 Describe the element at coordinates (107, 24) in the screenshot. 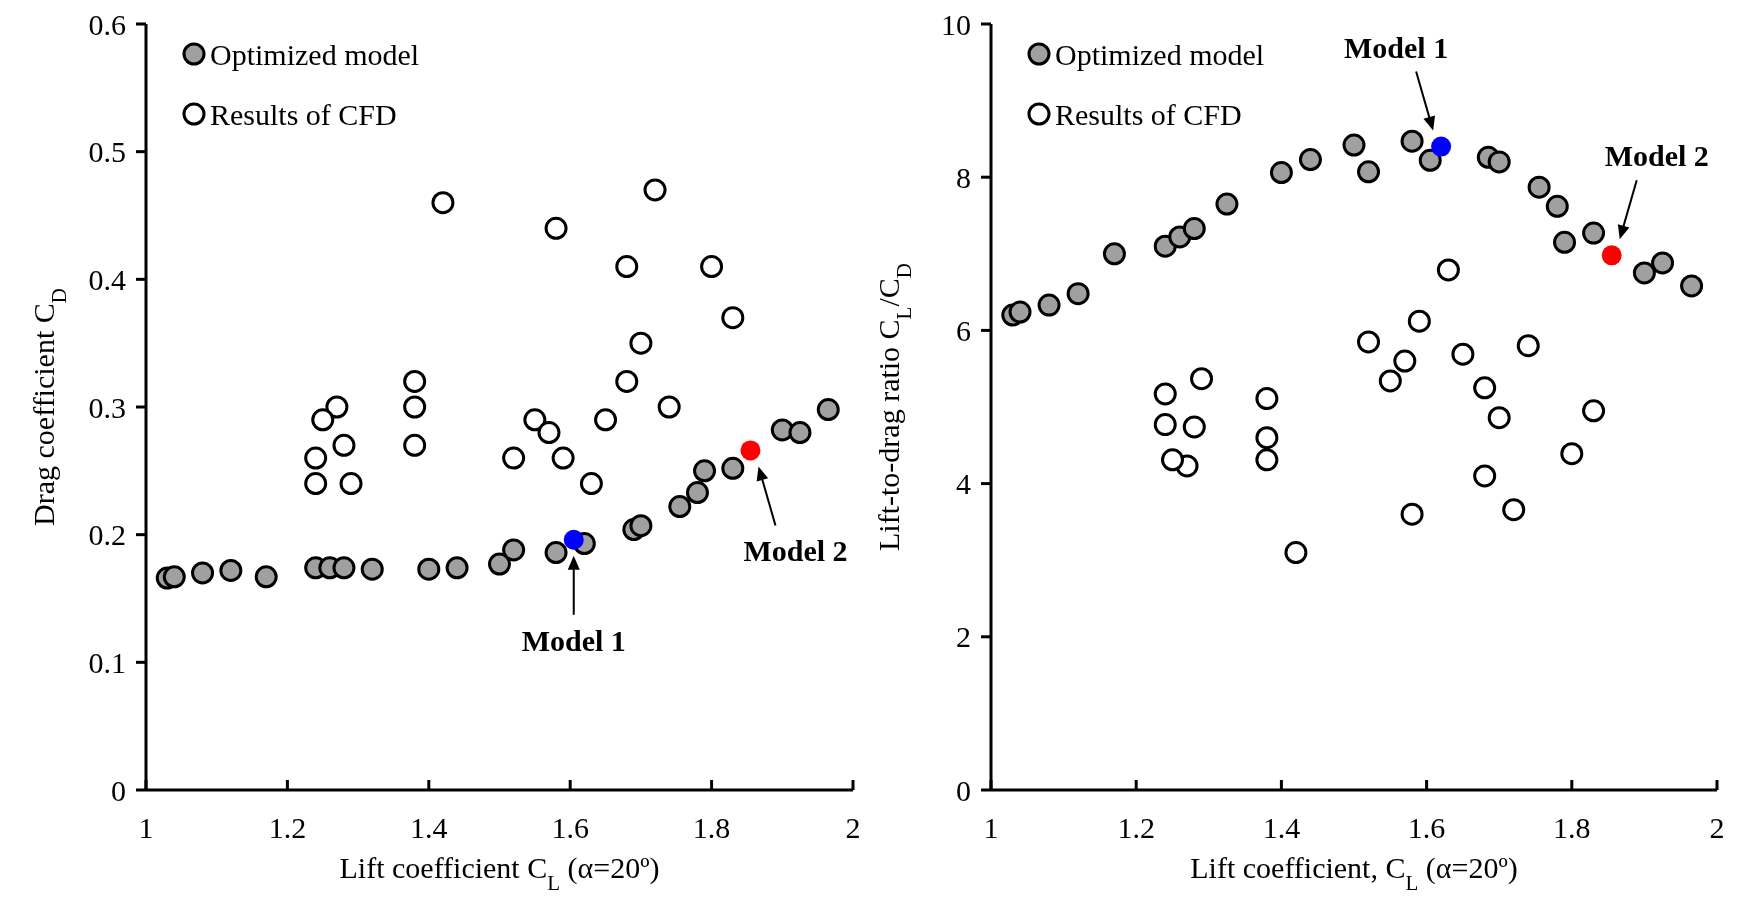

I see `y-tick-label: 0.6` at that location.